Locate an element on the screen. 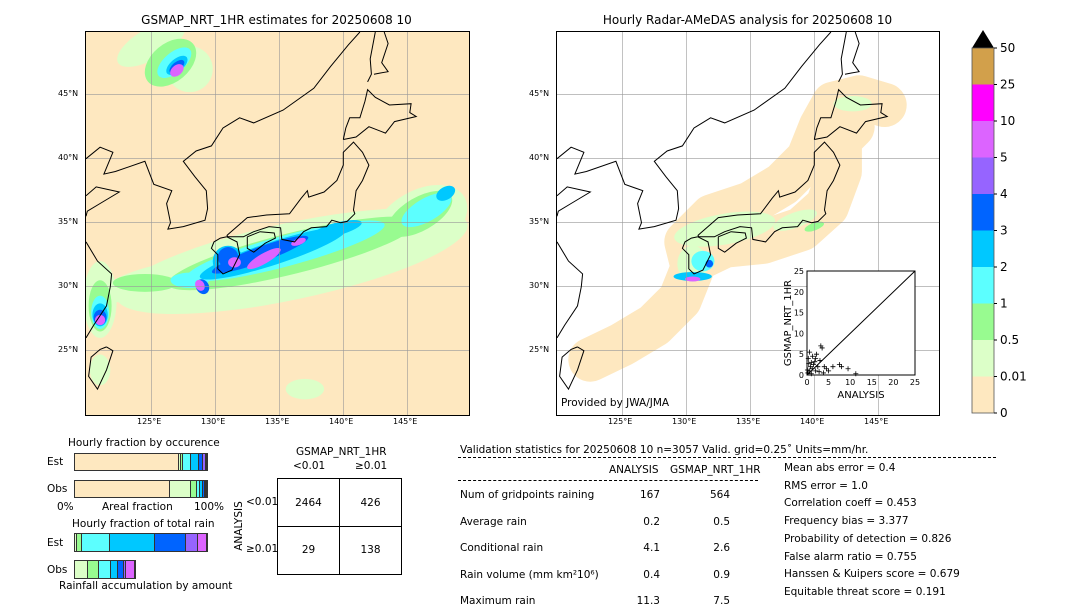  stat-label: Conditional rain is located at coordinates (502, 548).